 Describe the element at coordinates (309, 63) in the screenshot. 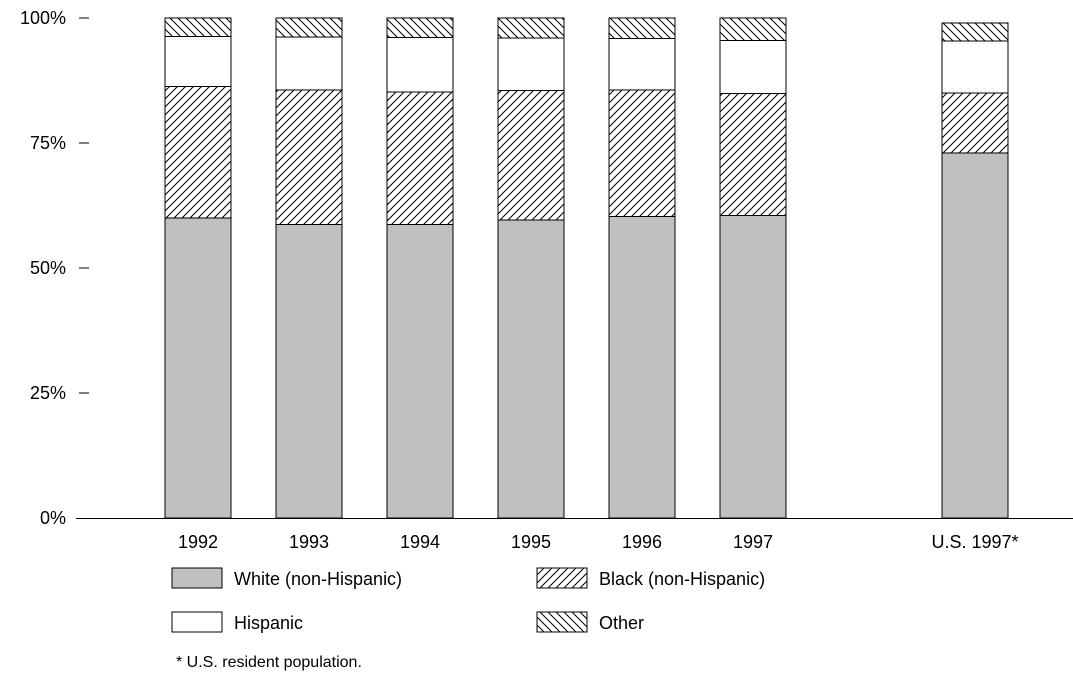

I see `bar-segment-hispanic-1993` at that location.